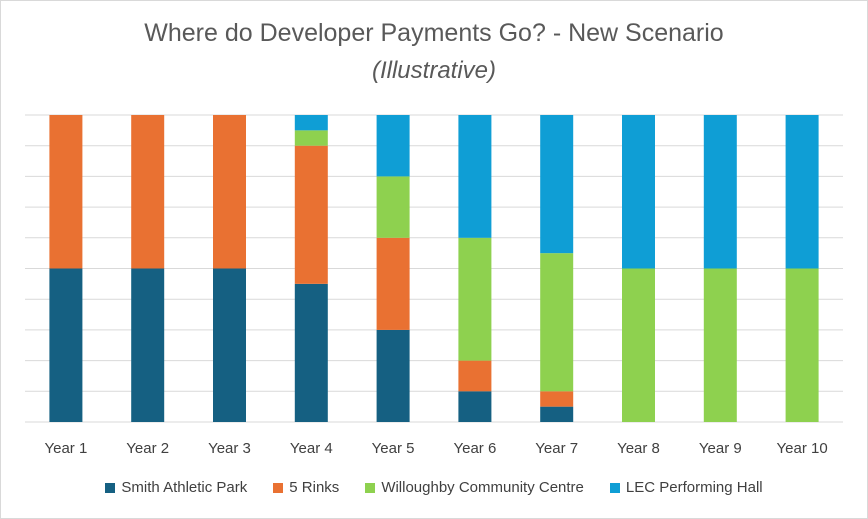  Describe the element at coordinates (229, 448) in the screenshot. I see `x-tick-label: Year 3` at that location.